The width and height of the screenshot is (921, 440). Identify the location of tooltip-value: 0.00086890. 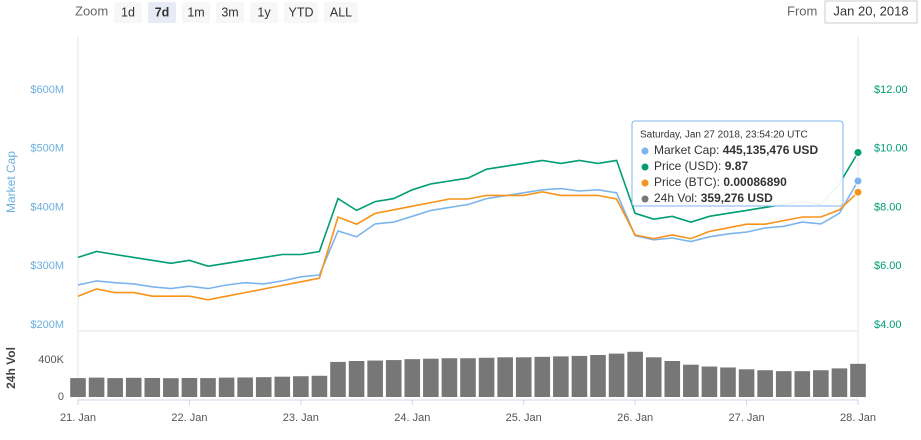
(755, 182).